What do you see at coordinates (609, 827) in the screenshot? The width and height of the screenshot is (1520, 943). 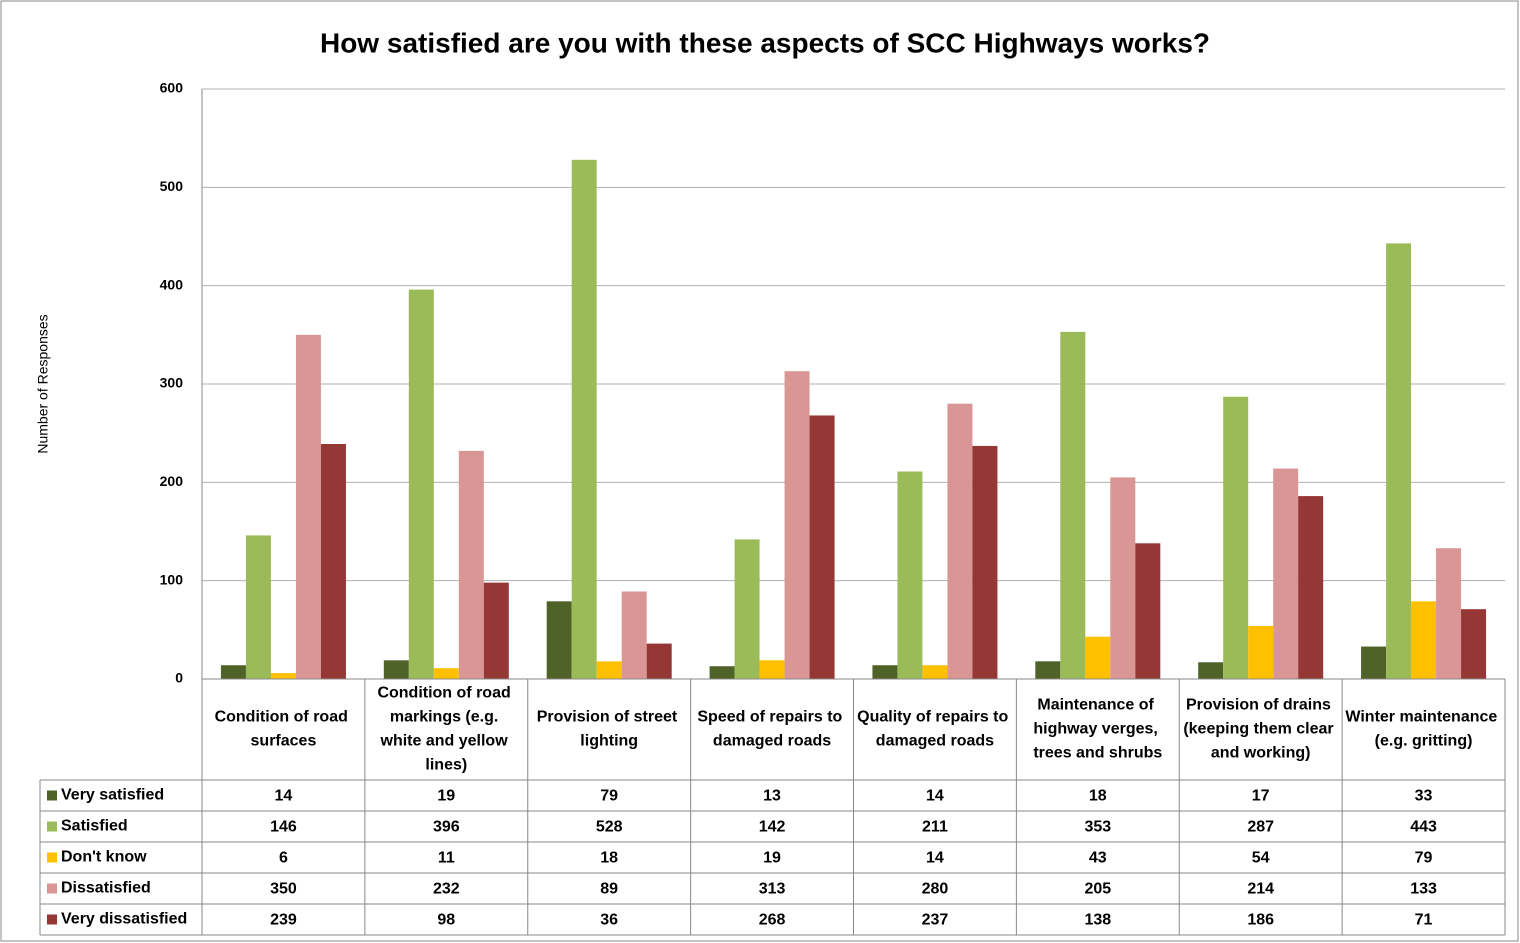 I see `table-value: 528` at bounding box center [609, 827].